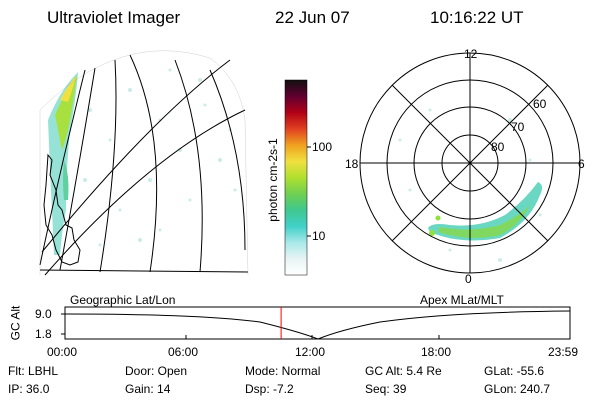  Describe the element at coordinates (581, 164) in the screenshot. I see `mlt-label-6: 6` at that location.